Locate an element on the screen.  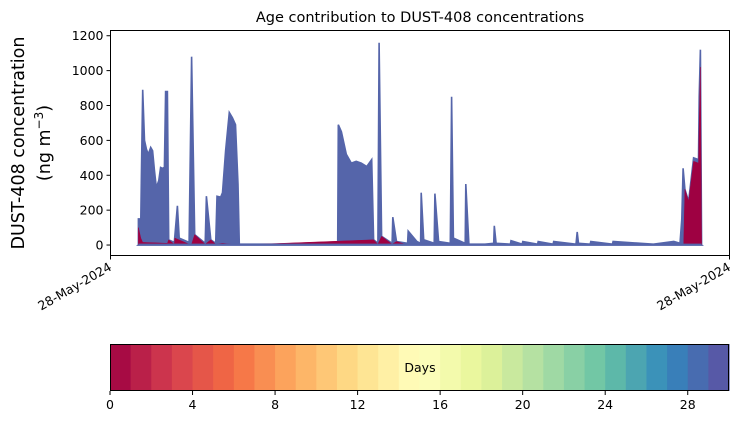
y-axis-label: DUST-408 concentration is located at coordinates (19, 143).